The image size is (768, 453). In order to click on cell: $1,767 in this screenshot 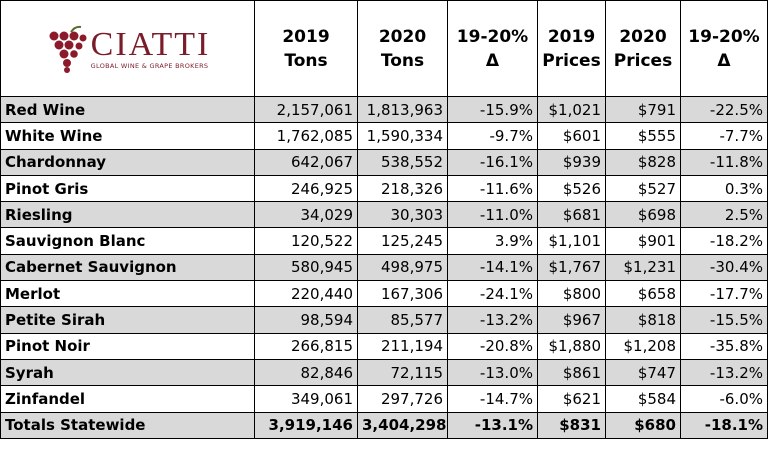, I will do `click(571, 267)`.